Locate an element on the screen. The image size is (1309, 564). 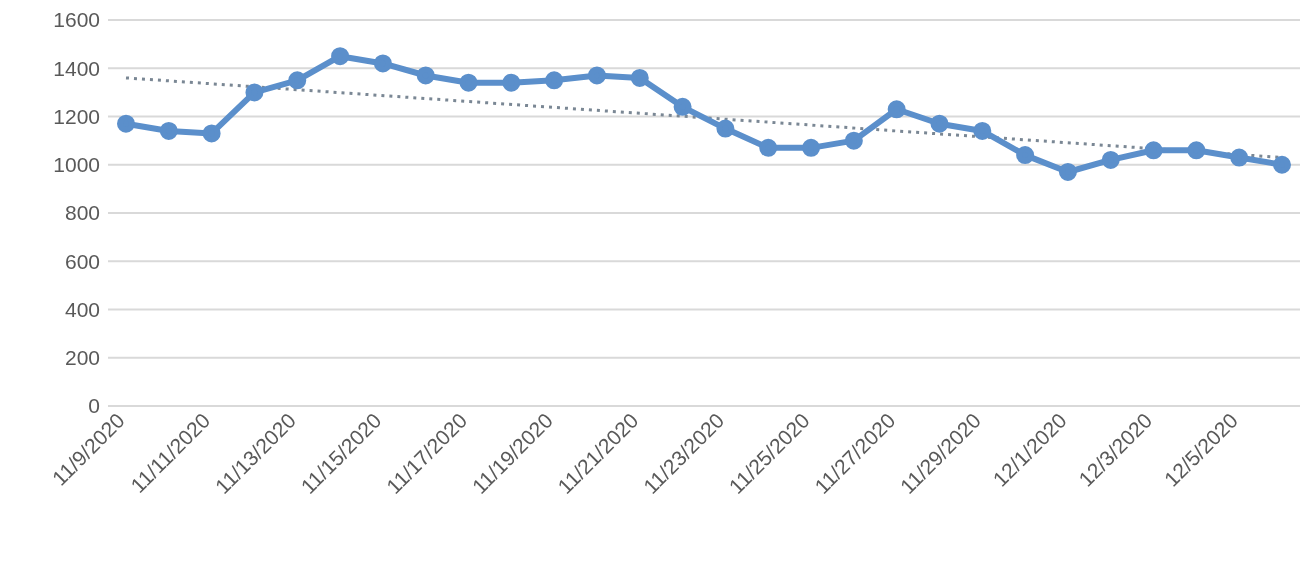
y-tick-label: 400 is located at coordinates (82, 309).